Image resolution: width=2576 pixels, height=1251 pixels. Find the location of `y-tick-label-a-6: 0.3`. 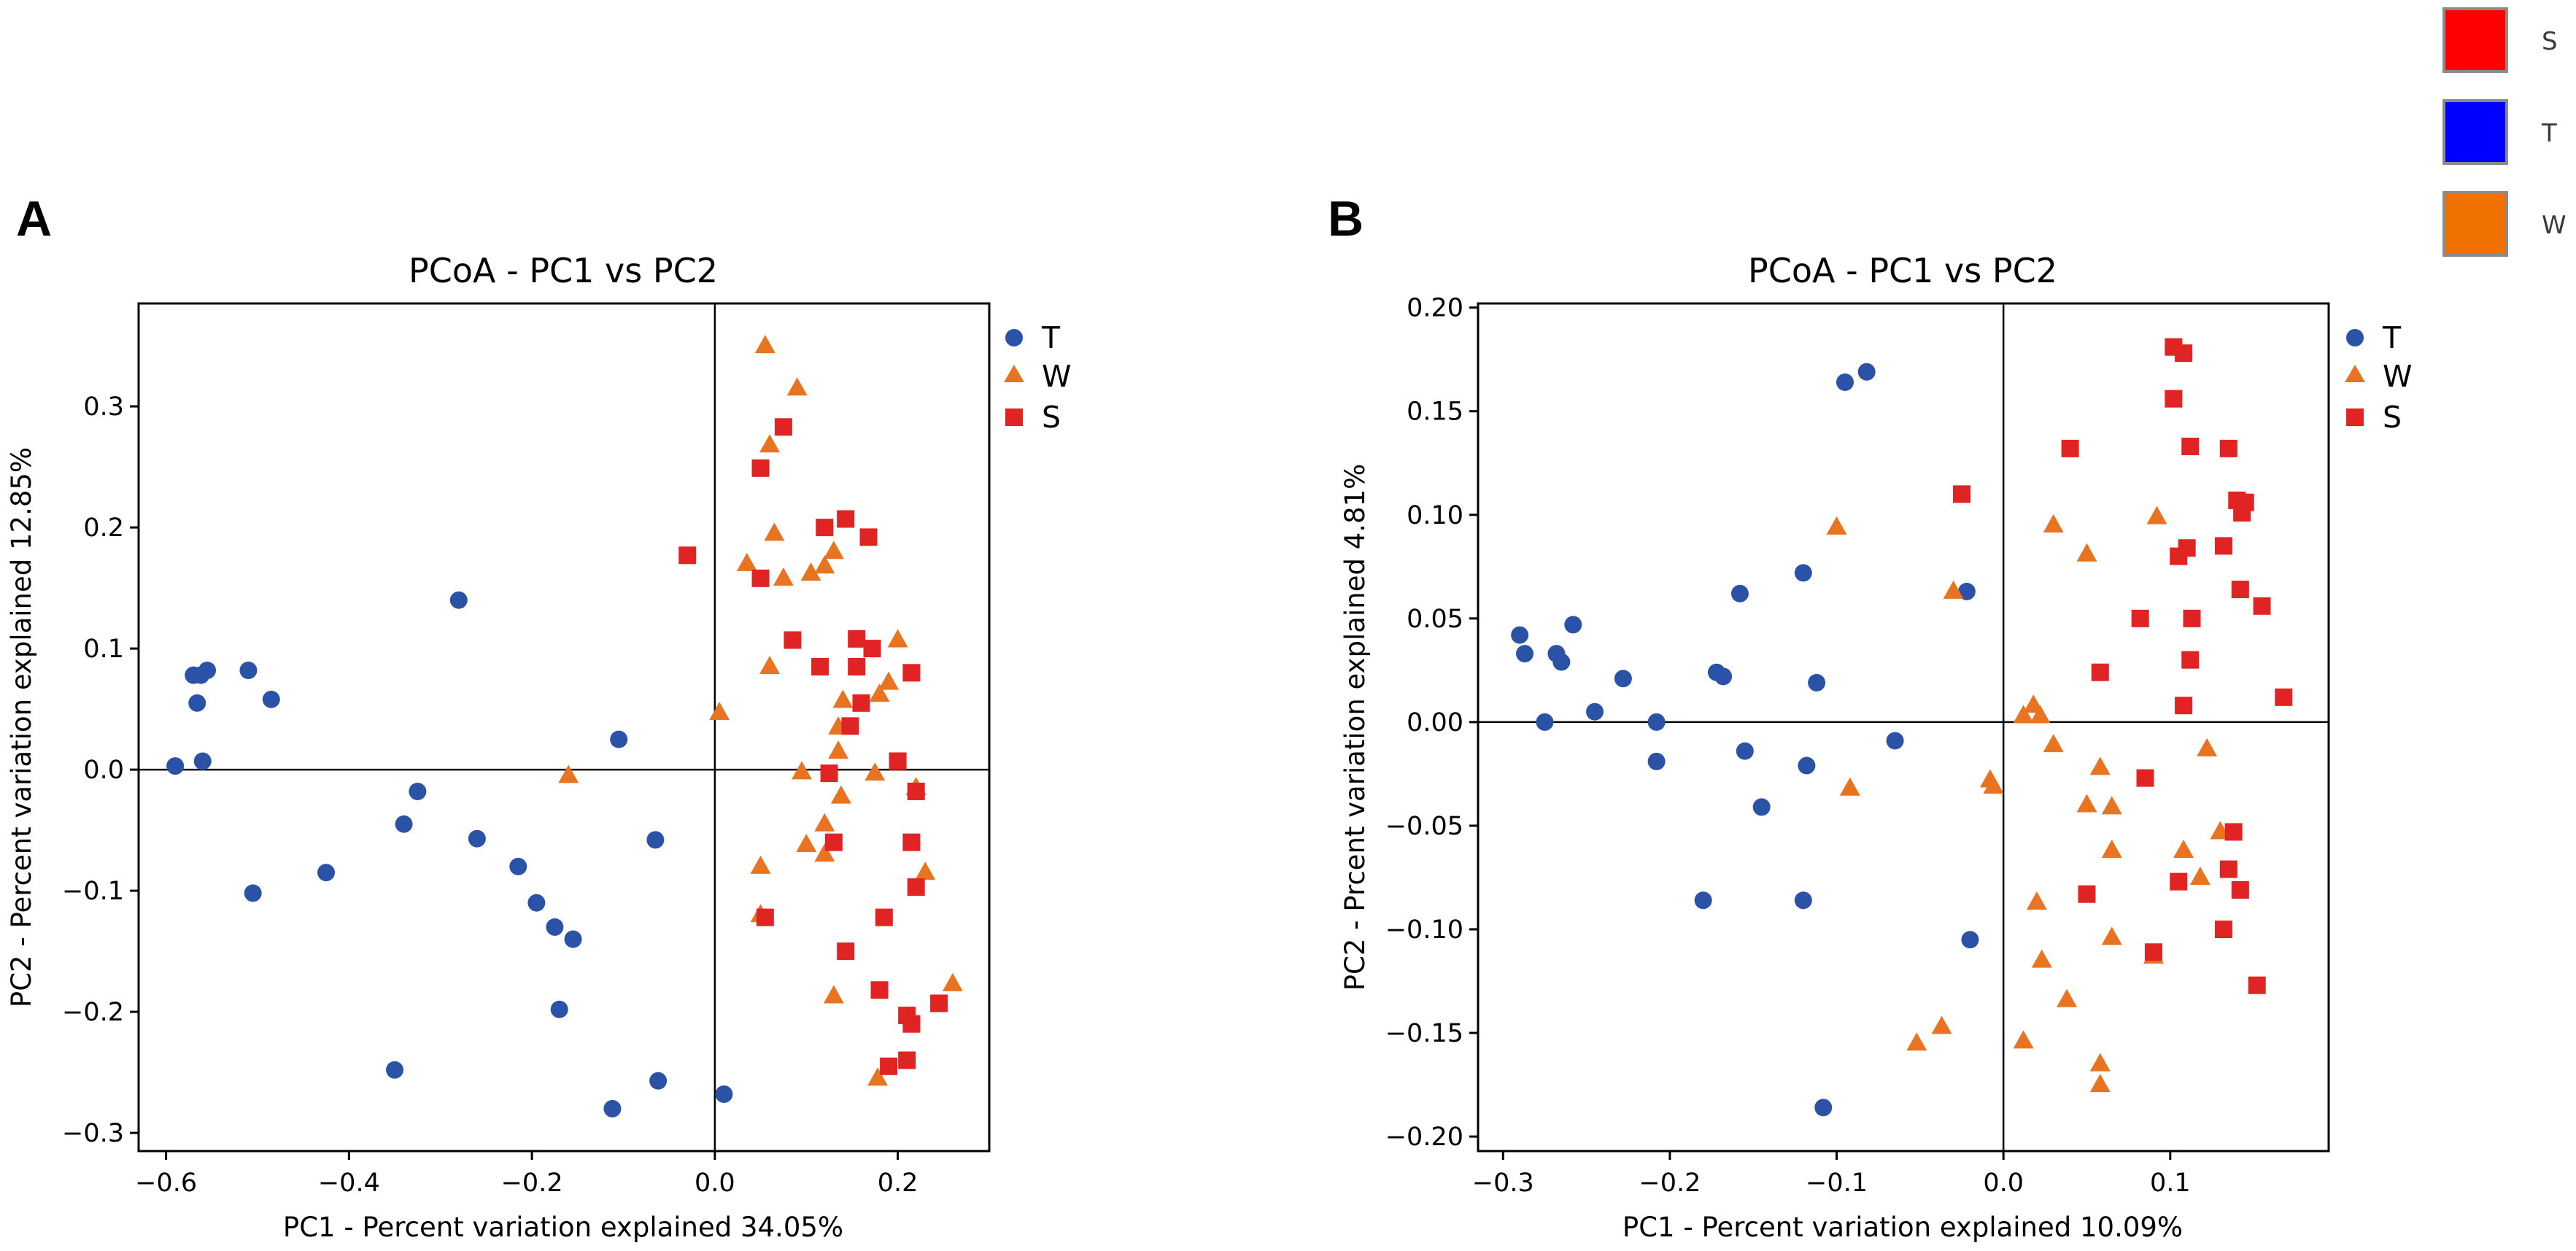

y-tick-label-a-6: 0.3 is located at coordinates (103, 407).